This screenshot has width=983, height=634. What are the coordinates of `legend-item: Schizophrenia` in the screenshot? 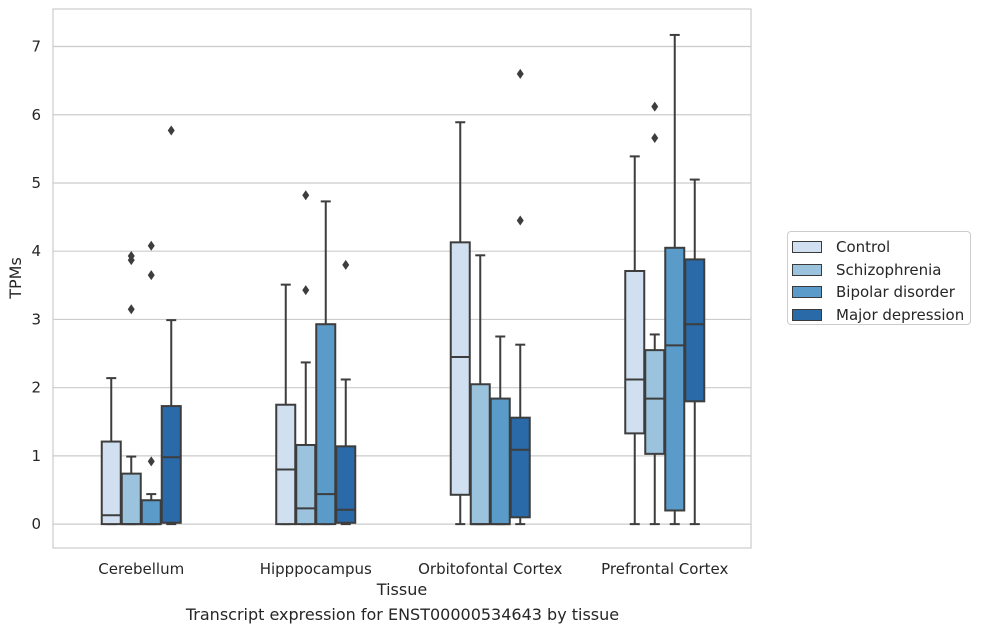 It's located at (881, 270).